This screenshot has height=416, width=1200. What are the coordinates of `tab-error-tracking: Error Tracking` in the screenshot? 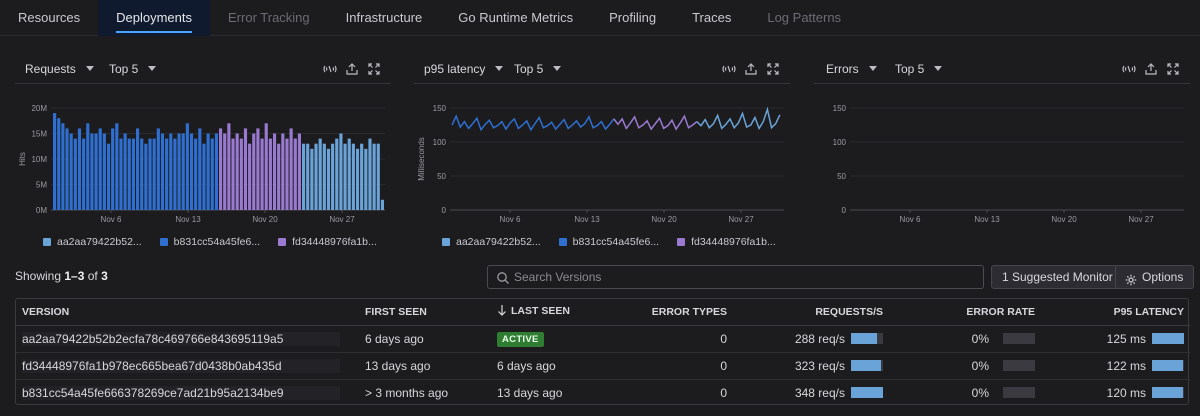 It's located at (269, 17).